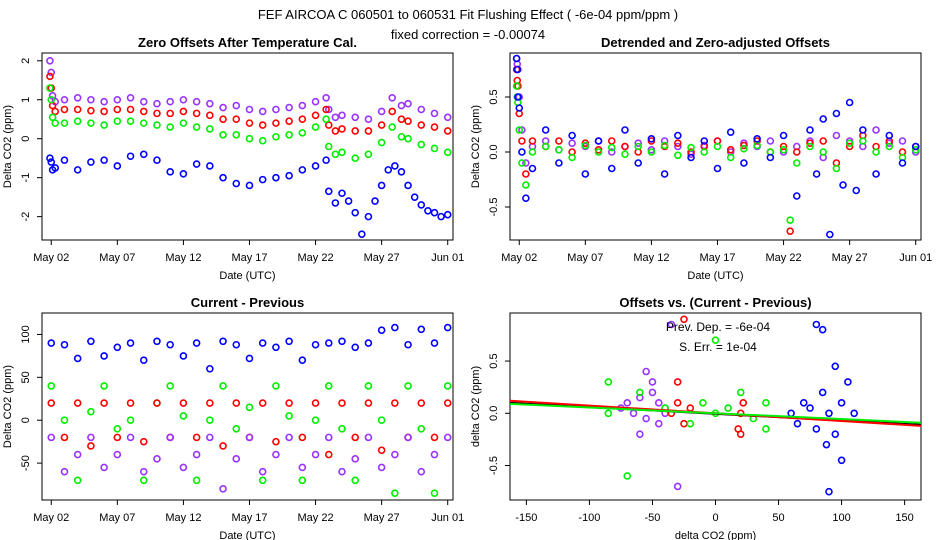  Describe the element at coordinates (494, 96) in the screenshot. I see `p2-ytick-label: 0.5` at that location.